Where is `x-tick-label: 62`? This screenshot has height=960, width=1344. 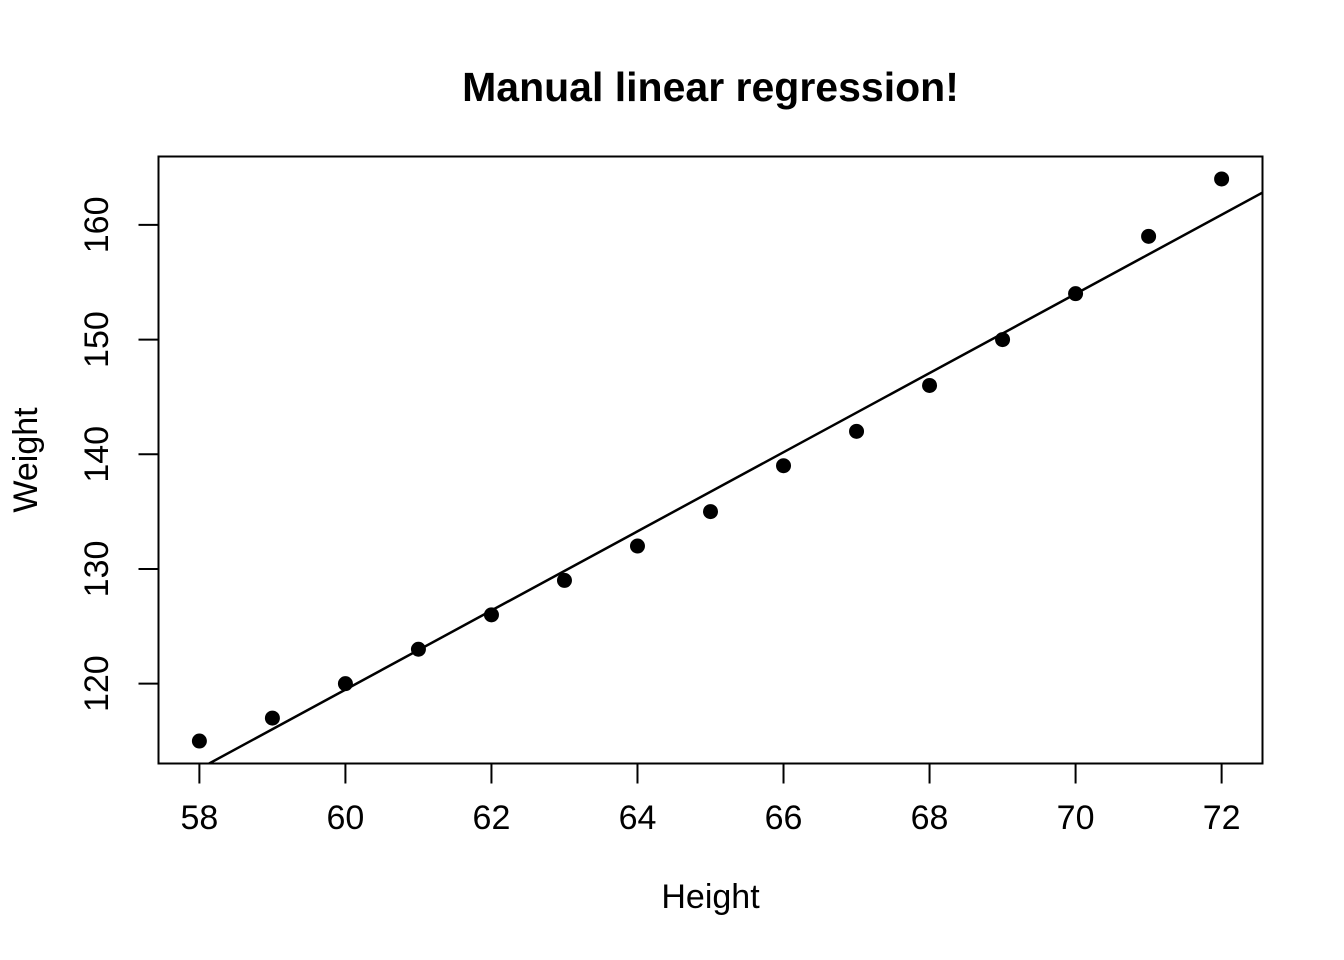 x-tick-label: 62 is located at coordinates (492, 818).